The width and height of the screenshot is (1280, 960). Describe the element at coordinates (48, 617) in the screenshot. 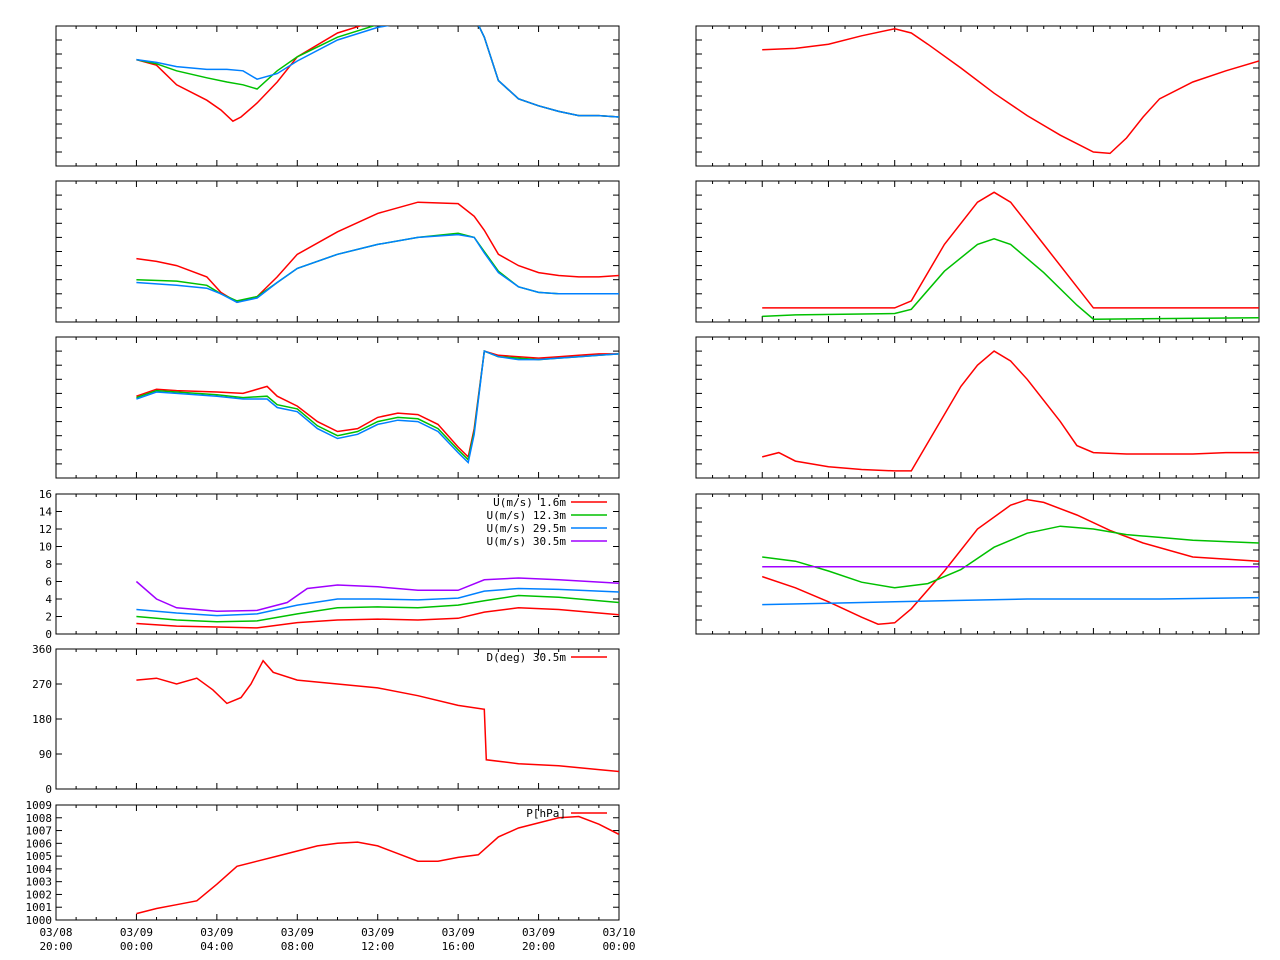

I see `y-tick-label: 2` at that location.